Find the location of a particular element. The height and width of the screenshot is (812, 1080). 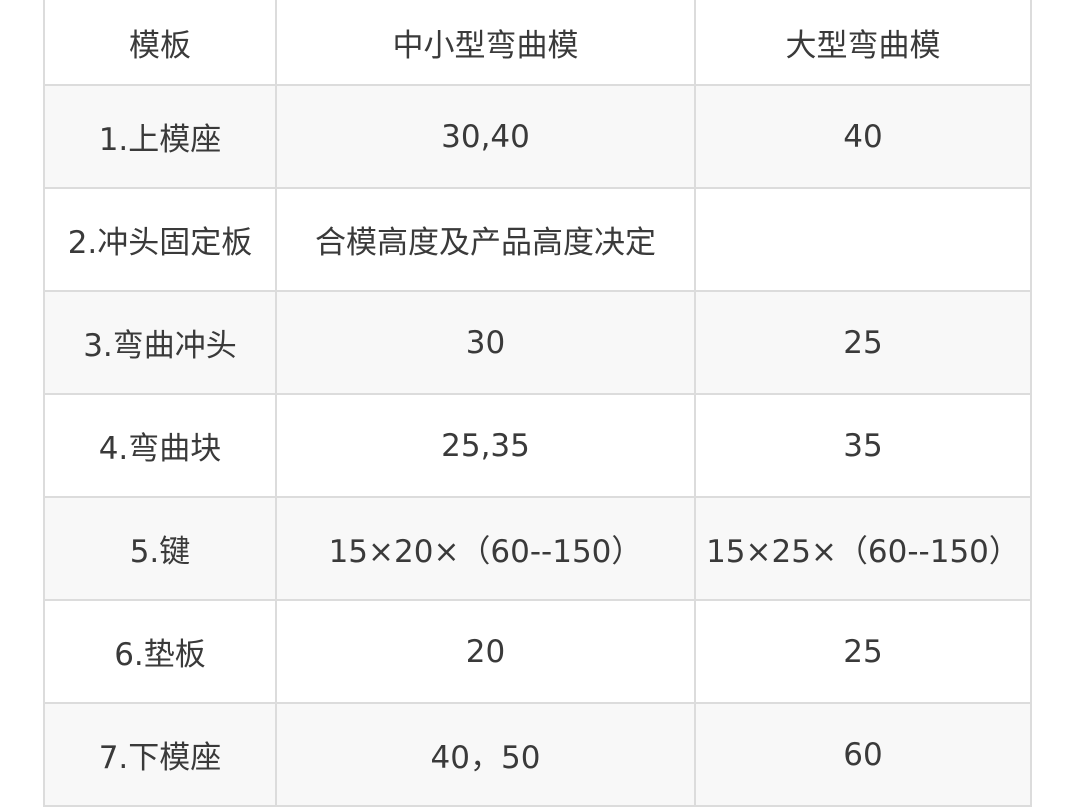

table-row: 5.键 15×20×（60--150） 15×25×（60--150） is located at coordinates (537, 548).